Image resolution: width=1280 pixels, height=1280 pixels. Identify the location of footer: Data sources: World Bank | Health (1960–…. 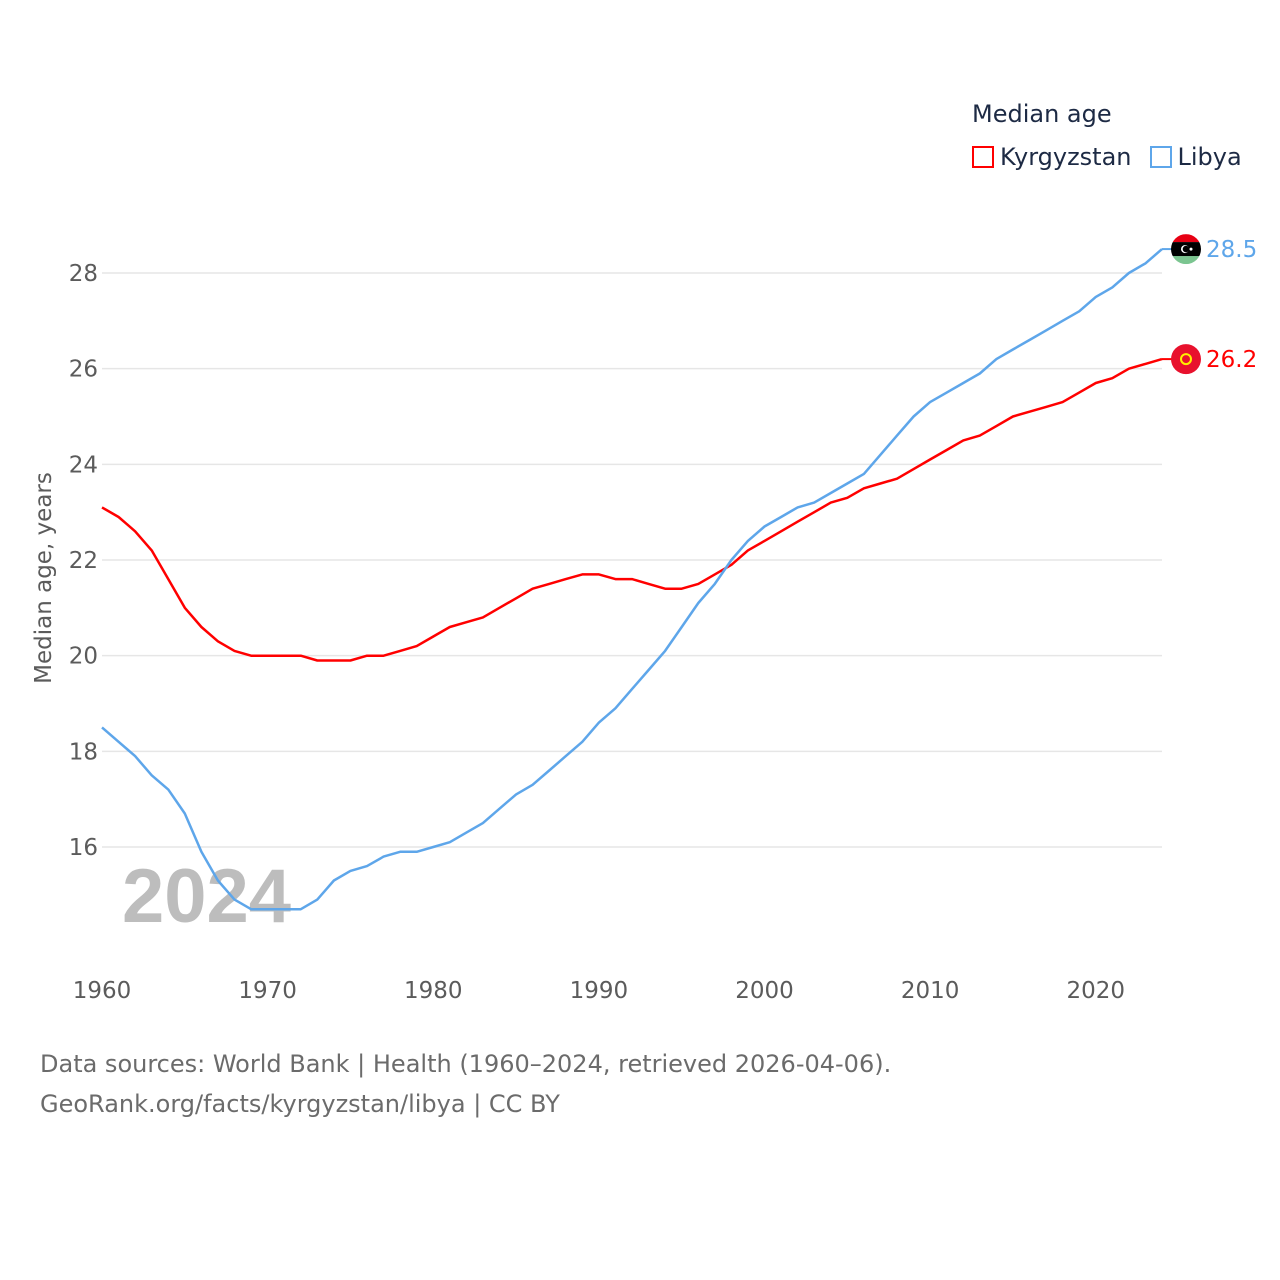
(465, 1084).